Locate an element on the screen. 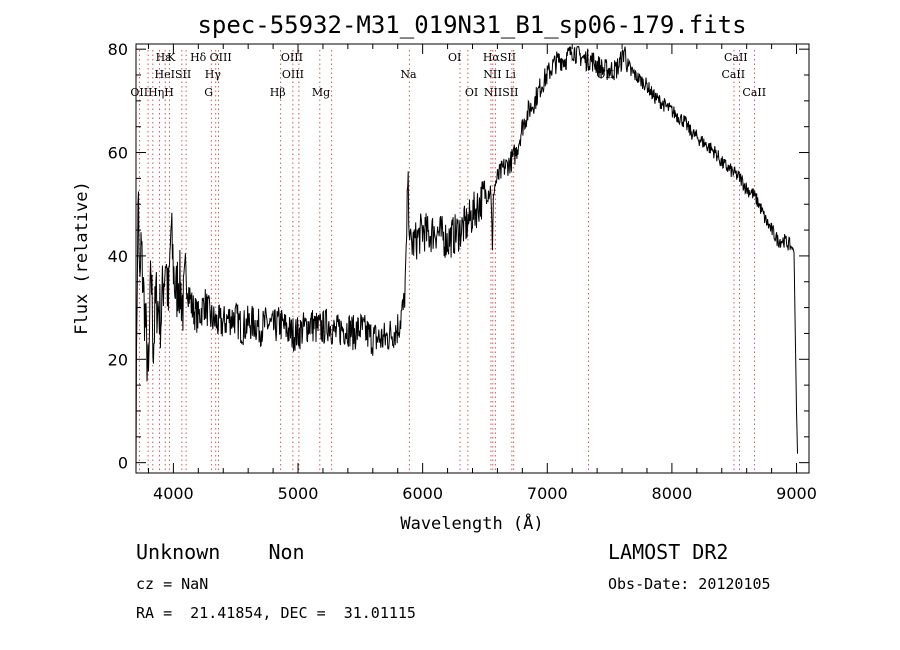 The image size is (900, 650). chart-title: spec-55932-M31_019N31_B1_sp06-179.fits is located at coordinates (471, 25).